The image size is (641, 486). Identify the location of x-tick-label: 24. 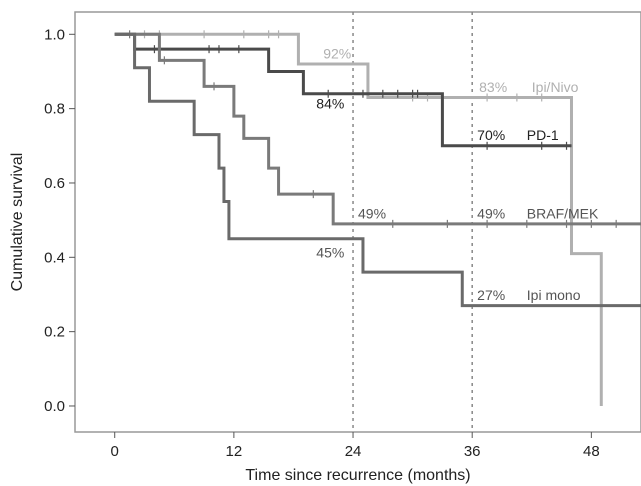
(353, 451).